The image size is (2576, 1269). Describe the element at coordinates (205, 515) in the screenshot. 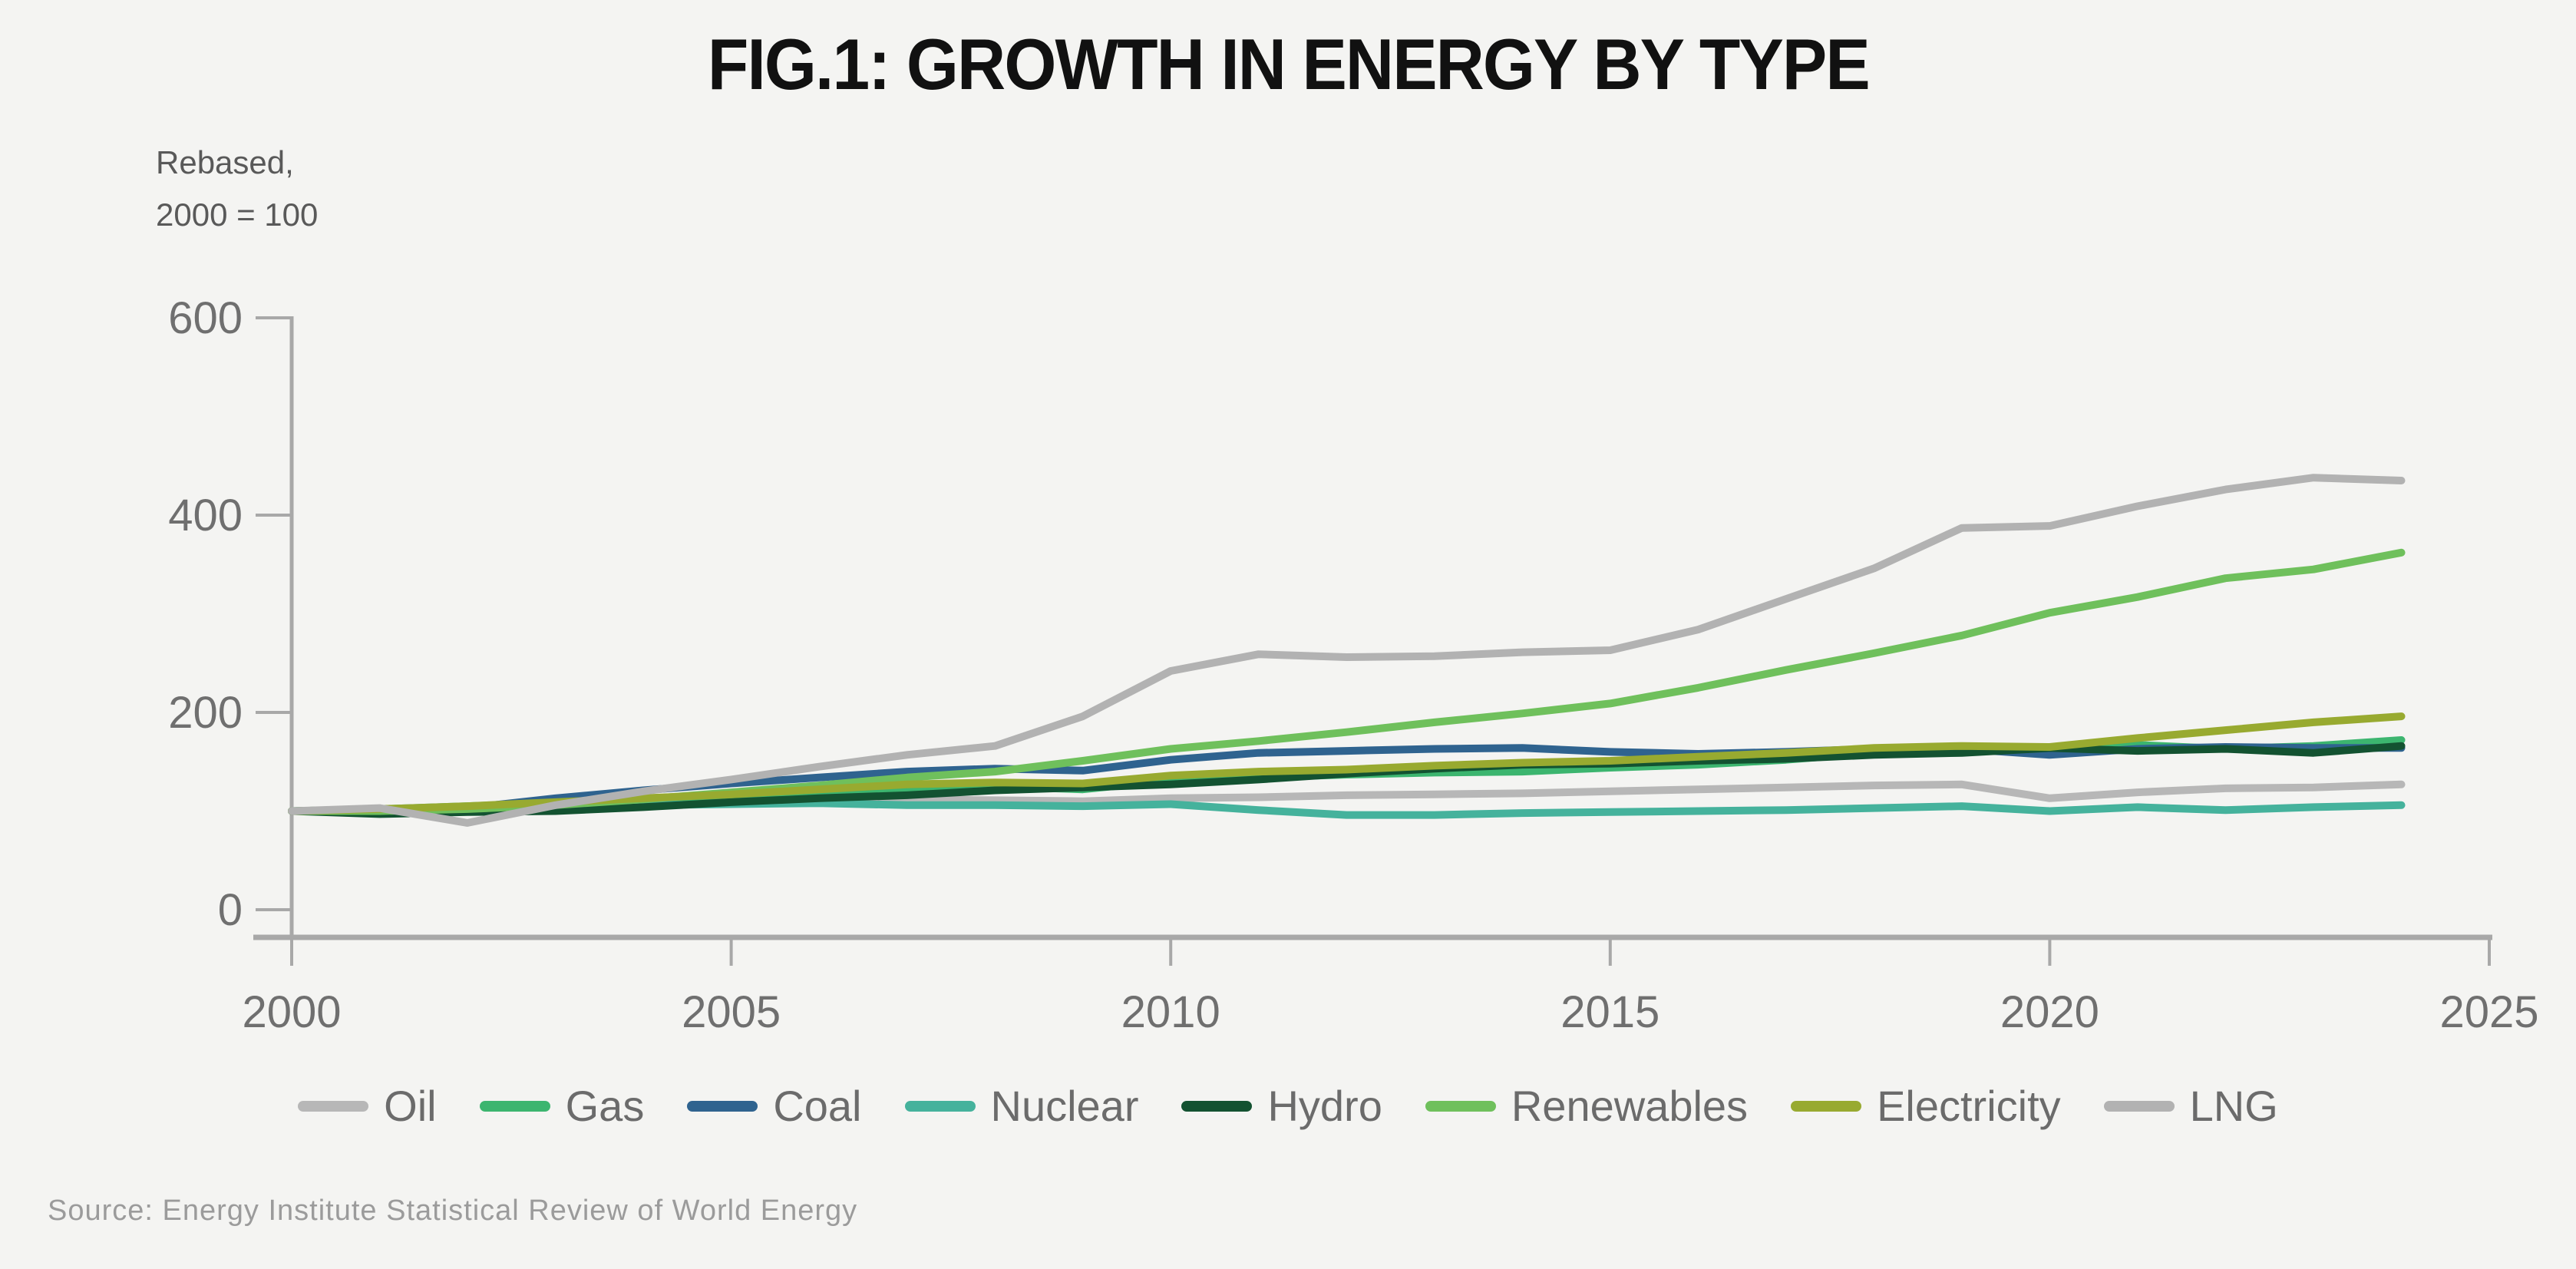

I see `y-axis-tick-label: 400` at that location.